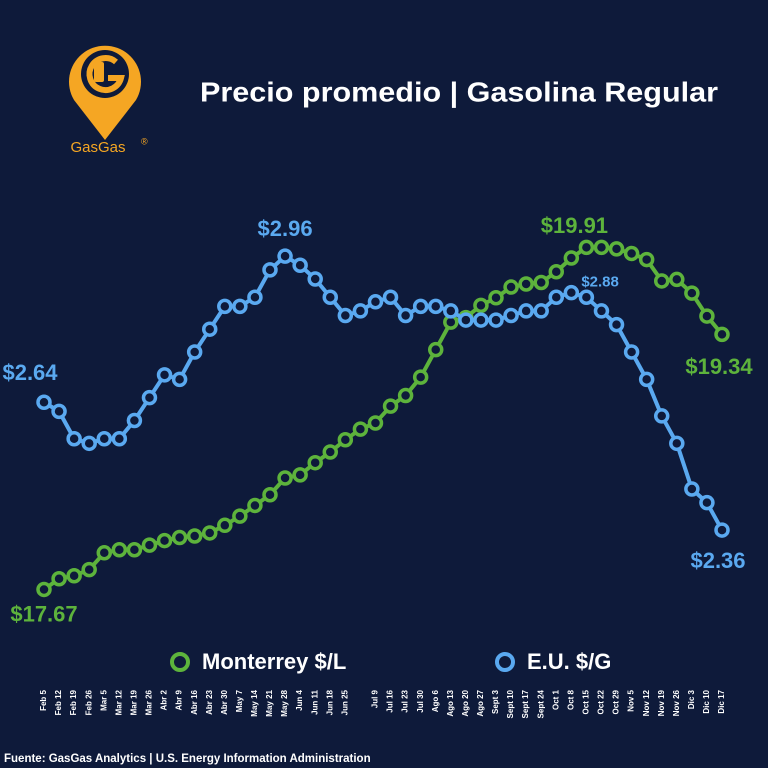 The height and width of the screenshot is (768, 768). Describe the element at coordinates (375, 698) in the screenshot. I see `x-tick-label: Jul 9` at that location.